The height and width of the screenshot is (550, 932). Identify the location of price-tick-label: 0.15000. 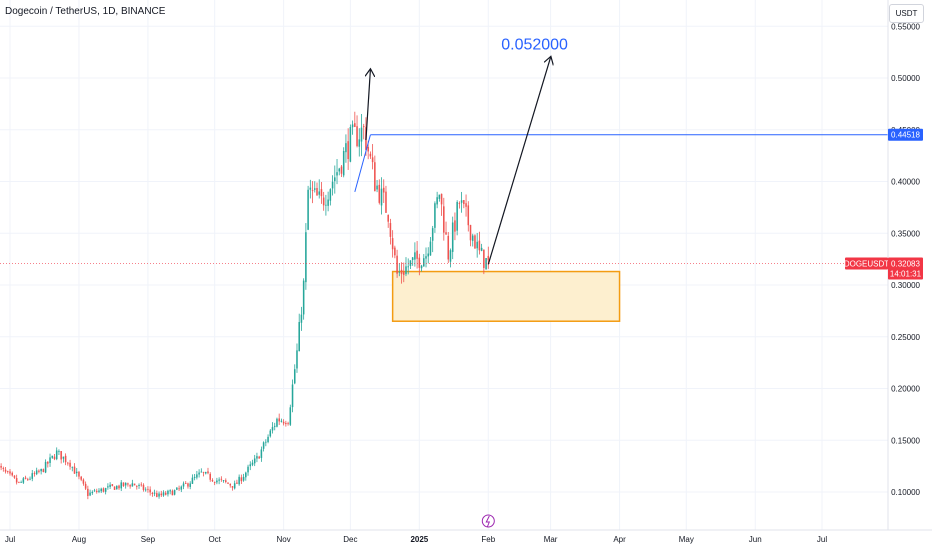
(905, 440).